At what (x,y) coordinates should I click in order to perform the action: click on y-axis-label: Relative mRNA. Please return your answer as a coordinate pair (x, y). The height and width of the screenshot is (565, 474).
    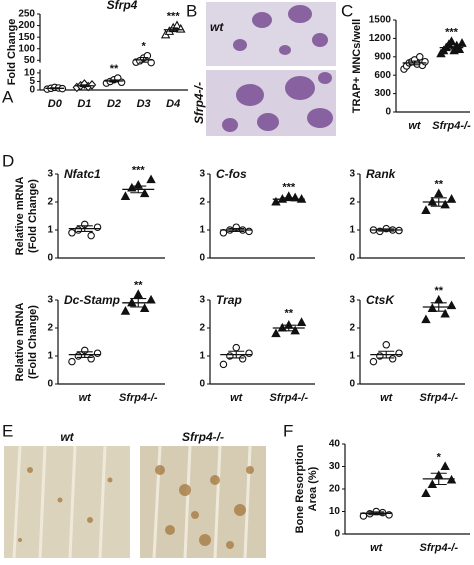
    Looking at the image, I should click on (20, 216).